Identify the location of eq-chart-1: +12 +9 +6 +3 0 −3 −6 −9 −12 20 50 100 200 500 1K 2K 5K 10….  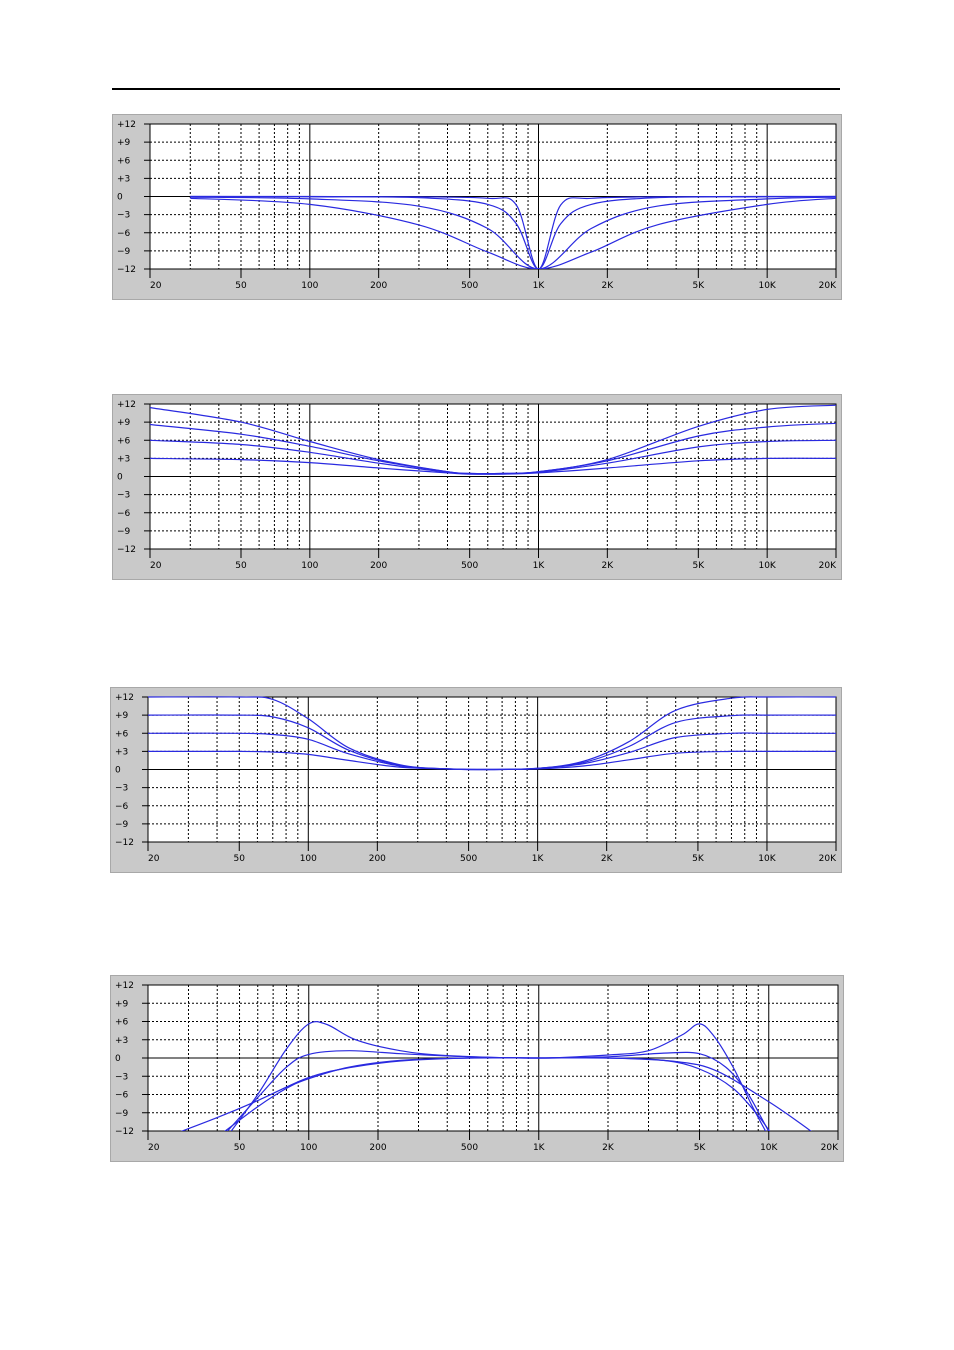
(477, 207).